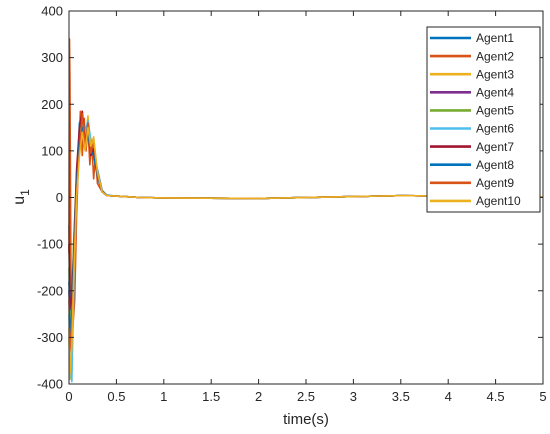 Image resolution: width=550 pixels, height=434 pixels. I want to click on y-tick-label: 300, so click(52, 57).